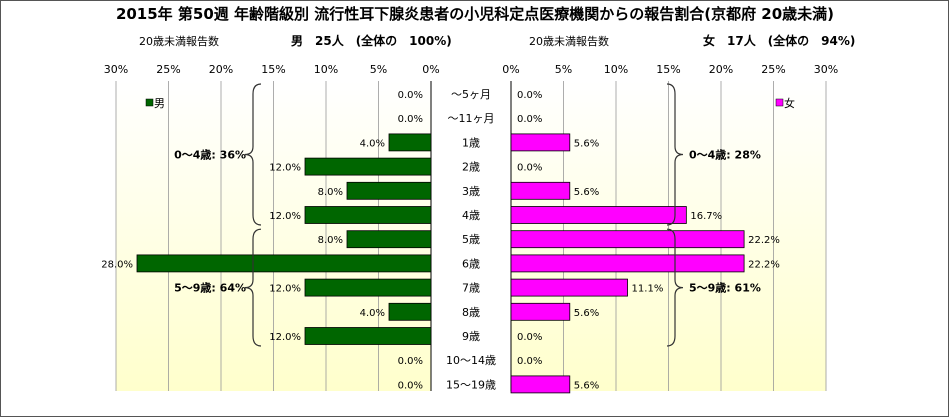 The image size is (949, 417). I want to click on female-count-summary: 女 17人 (全体の 94%), so click(779, 40).